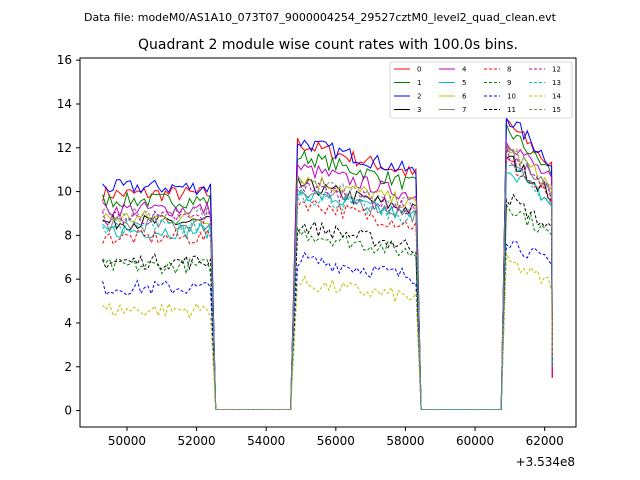 This screenshot has width=640, height=480. Describe the element at coordinates (475, 441) in the screenshot. I see `x-tick-label: 60000` at that location.